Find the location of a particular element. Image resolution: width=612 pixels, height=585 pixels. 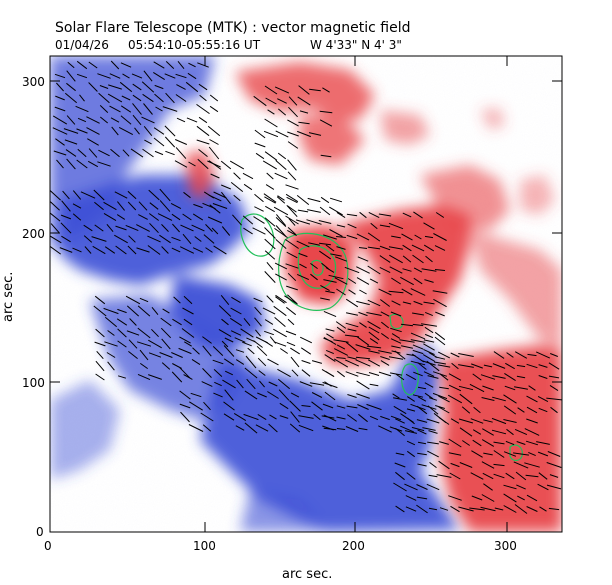

y-tick-label: 200 is located at coordinates (33, 234).